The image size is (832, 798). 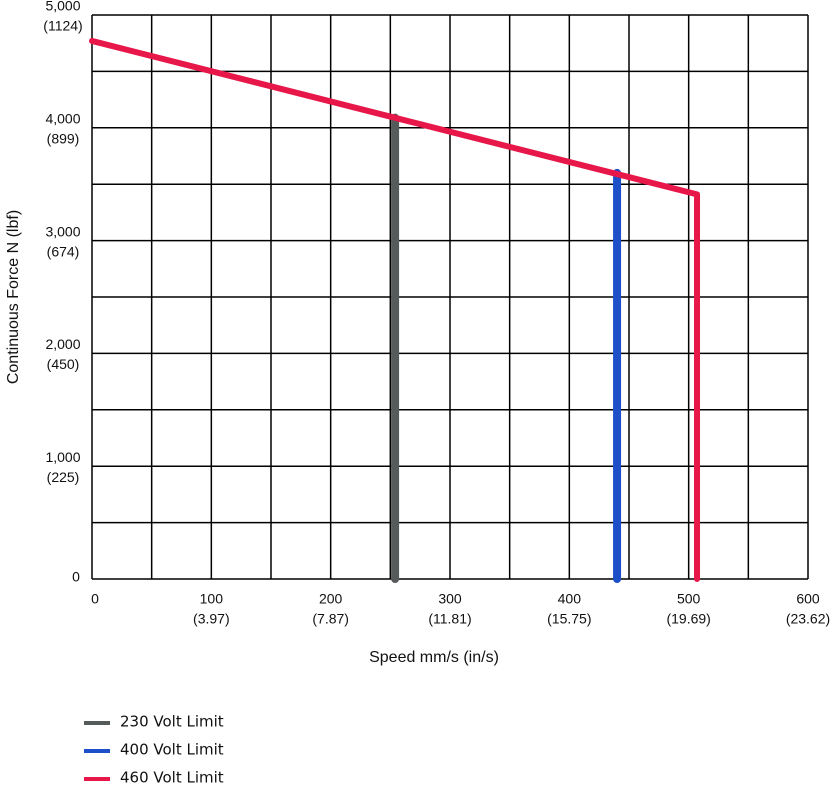 I want to click on y-tick-alt-label: (899), so click(x=63, y=139).